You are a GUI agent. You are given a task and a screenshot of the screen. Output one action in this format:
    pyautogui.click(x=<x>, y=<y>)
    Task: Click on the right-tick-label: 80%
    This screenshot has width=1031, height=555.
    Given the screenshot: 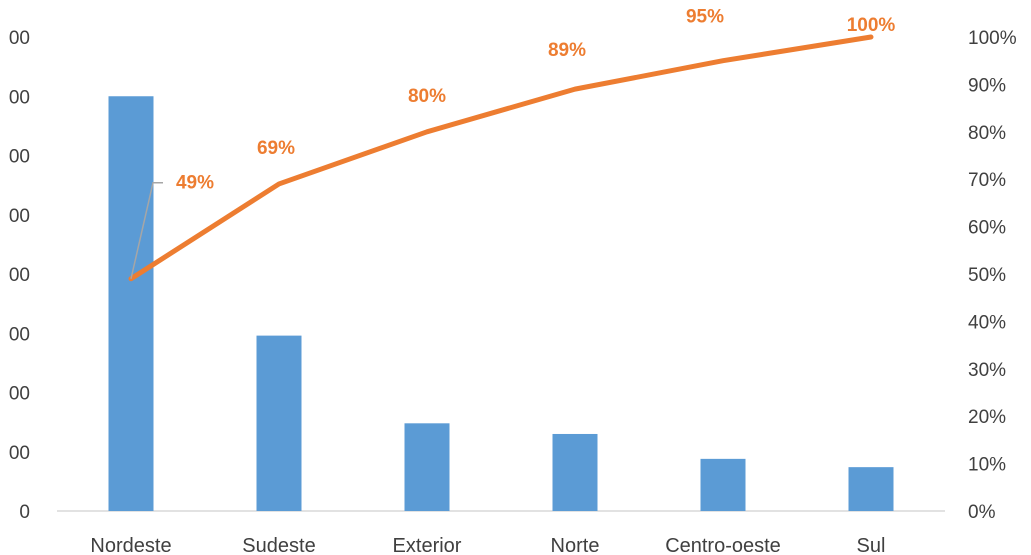 What is the action you would take?
    pyautogui.click(x=987, y=133)
    